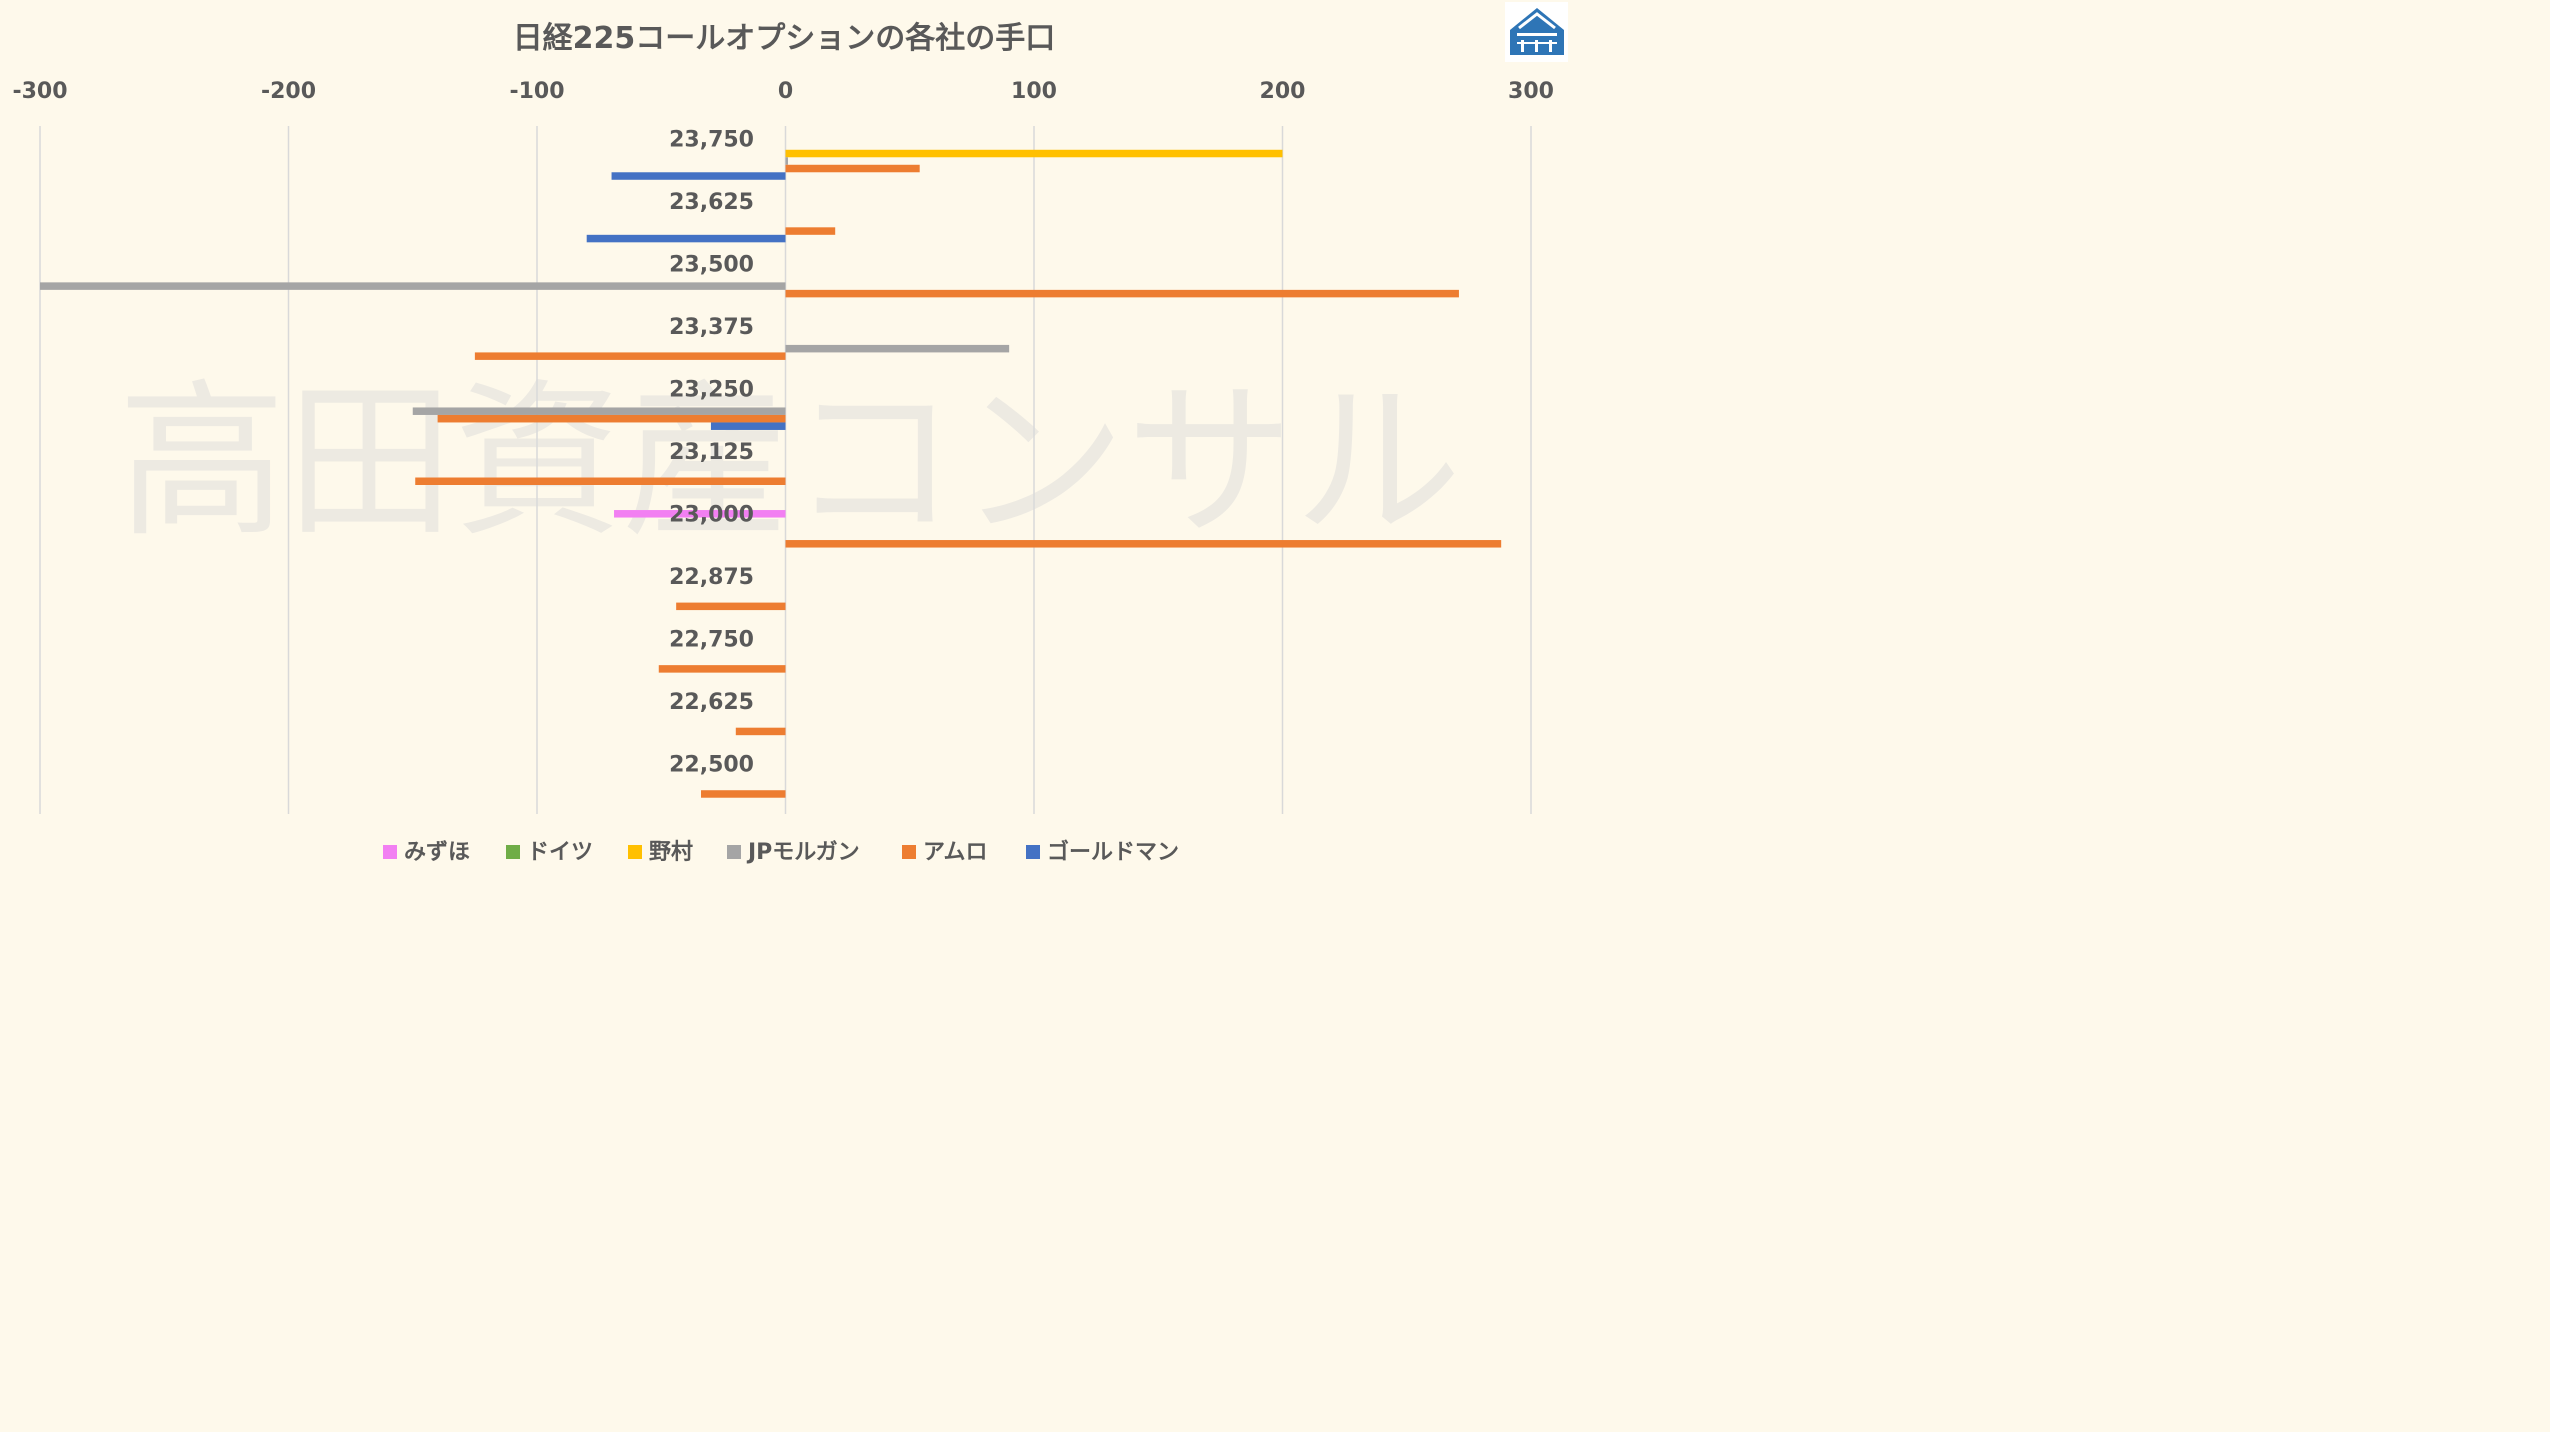 This screenshot has height=1432, width=2550. I want to click on category-label: 22,875, so click(711, 577).